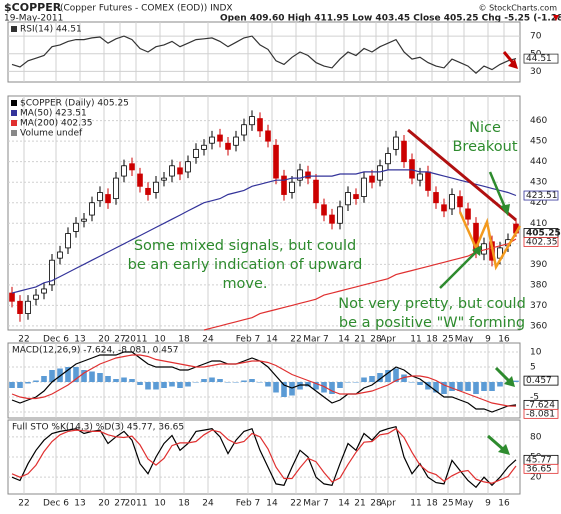 Image resolution: width=561 pixels, height=514 pixels. What do you see at coordinates (538, 162) in the screenshot?
I see `y-tick-label: 440` at bounding box center [538, 162].